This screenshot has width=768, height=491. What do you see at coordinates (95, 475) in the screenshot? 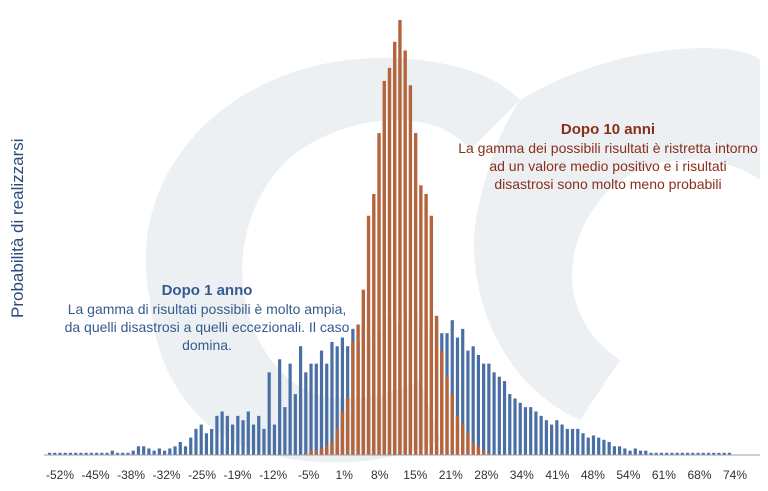
I see `x-tick-label: -45%` at bounding box center [95, 475].